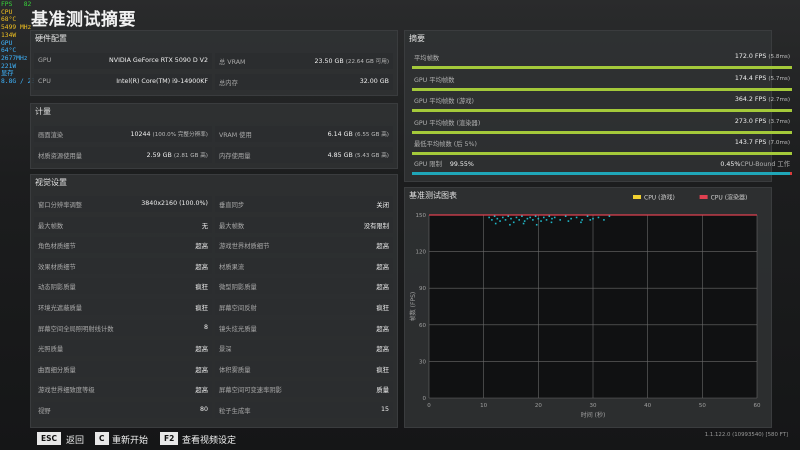 Image resolution: width=800 pixels, height=450 pixels. I want to click on version-text: 1.1.122.0 (10993540) [580 FT], so click(746, 435).